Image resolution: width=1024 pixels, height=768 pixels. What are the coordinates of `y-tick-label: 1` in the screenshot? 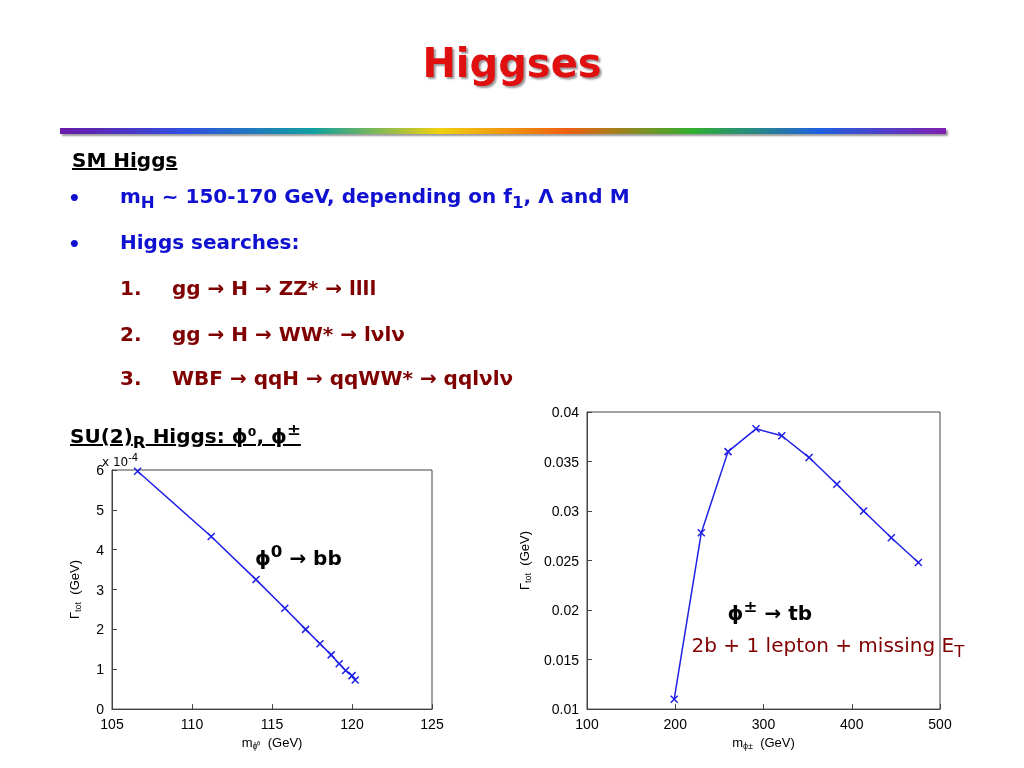 It's located at (100, 669).